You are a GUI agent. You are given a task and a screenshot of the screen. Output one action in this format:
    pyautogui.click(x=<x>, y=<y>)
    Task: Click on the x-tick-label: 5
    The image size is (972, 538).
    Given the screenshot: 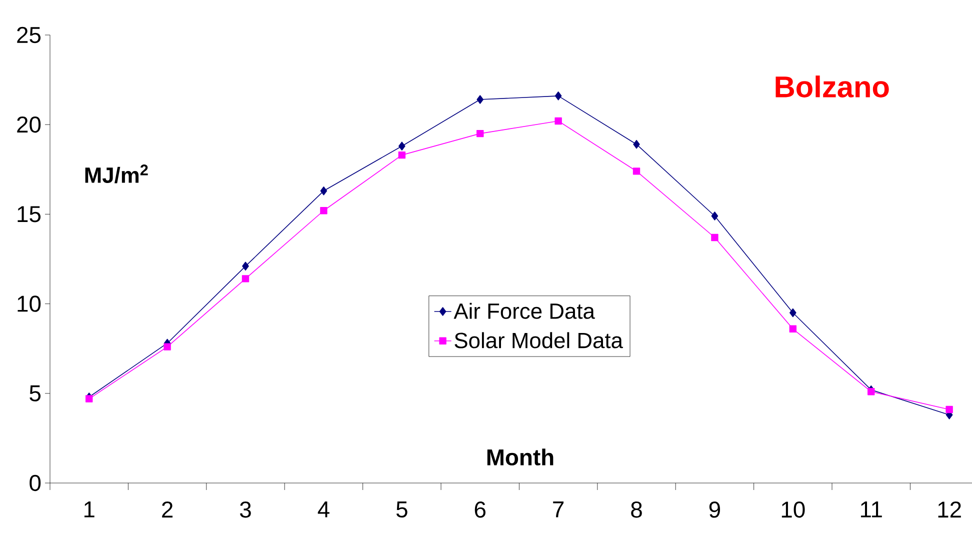 What is the action you would take?
    pyautogui.click(x=402, y=510)
    